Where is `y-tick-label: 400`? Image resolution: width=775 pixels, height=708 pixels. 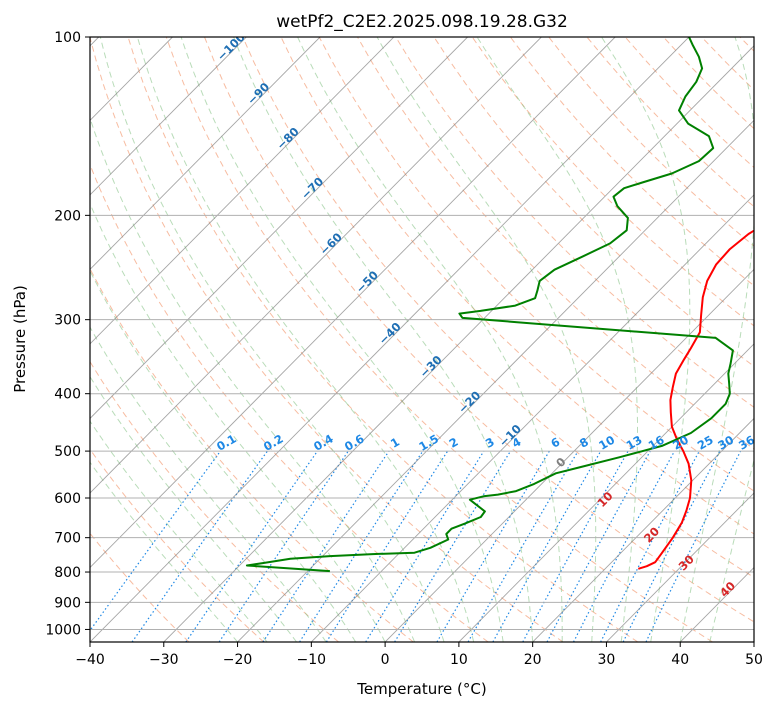 y-tick-label: 400 is located at coordinates (67, 395).